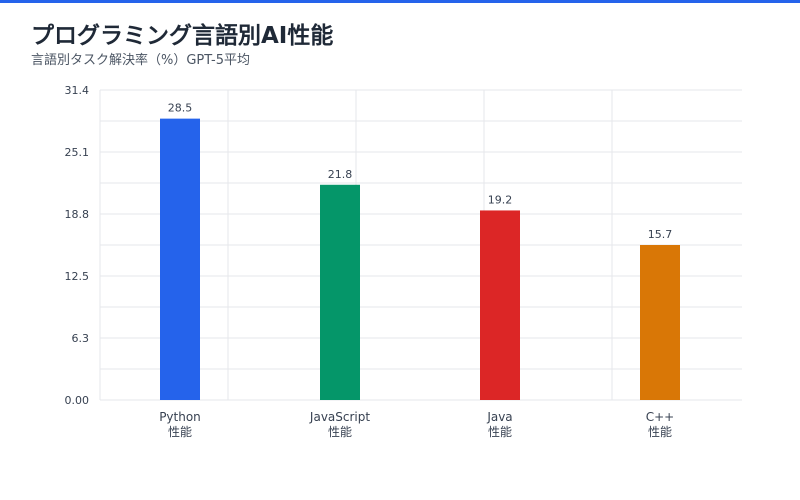 This screenshot has width=800, height=500. Describe the element at coordinates (500, 305) in the screenshot. I see `bar-java` at that location.